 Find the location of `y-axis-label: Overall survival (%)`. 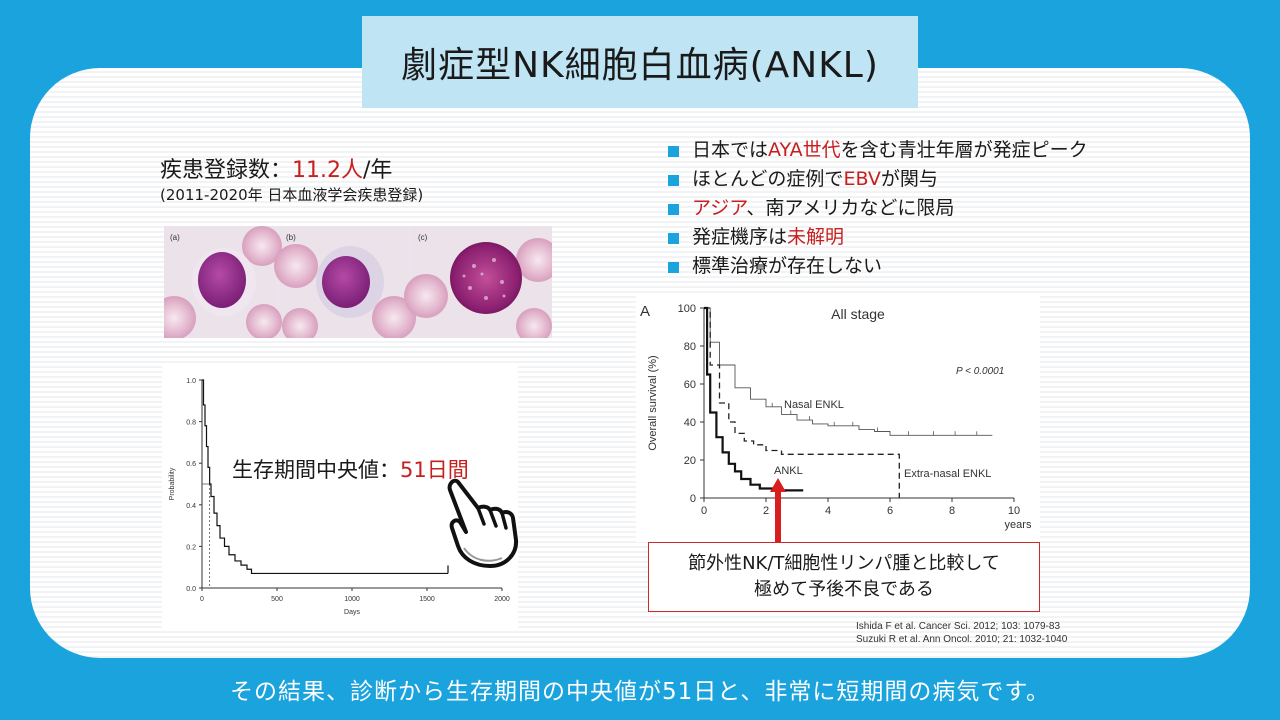

y-axis-label: Overall survival (%) is located at coordinates (653, 402).